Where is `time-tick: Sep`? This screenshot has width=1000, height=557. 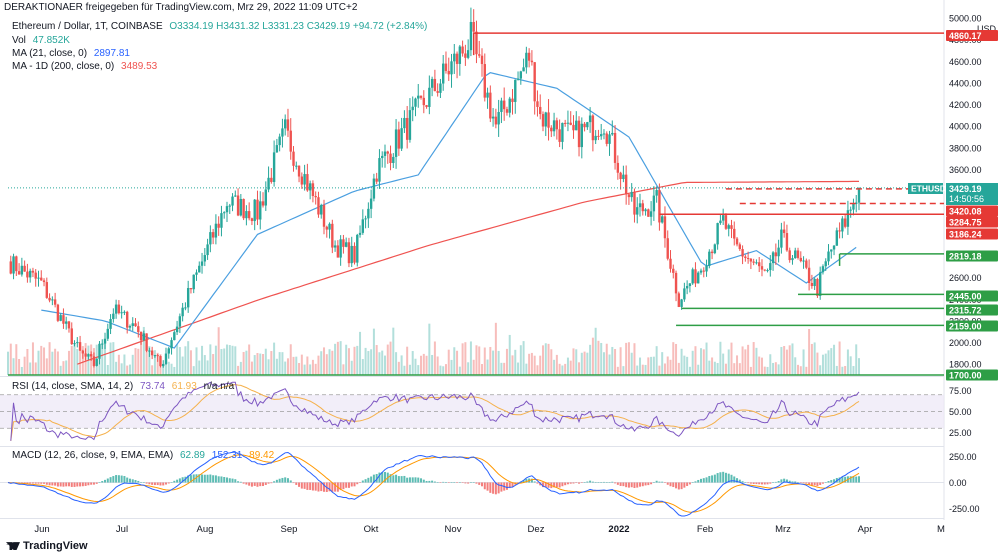
time-tick: Sep is located at coordinates (289, 529).